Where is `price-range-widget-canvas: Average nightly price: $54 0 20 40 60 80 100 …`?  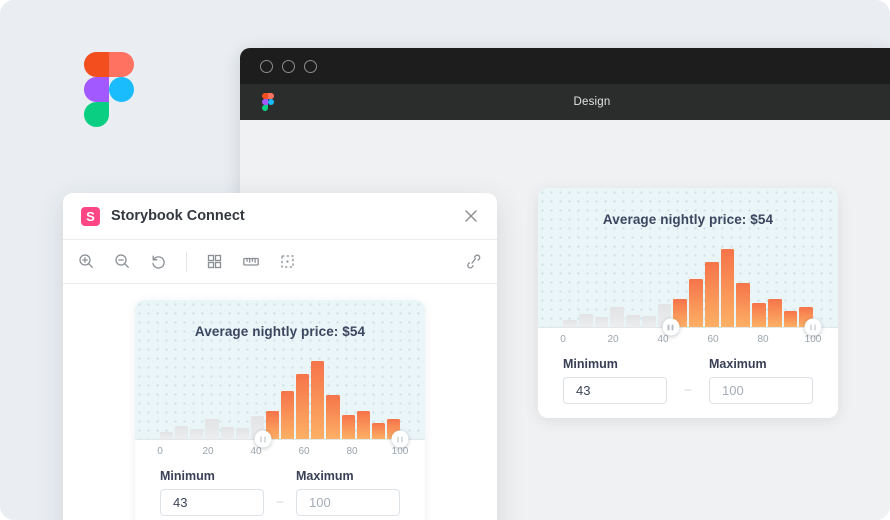
price-range-widget-canvas: Average nightly price: $54 0 20 40 60 80 100 … is located at coordinates (688, 303).